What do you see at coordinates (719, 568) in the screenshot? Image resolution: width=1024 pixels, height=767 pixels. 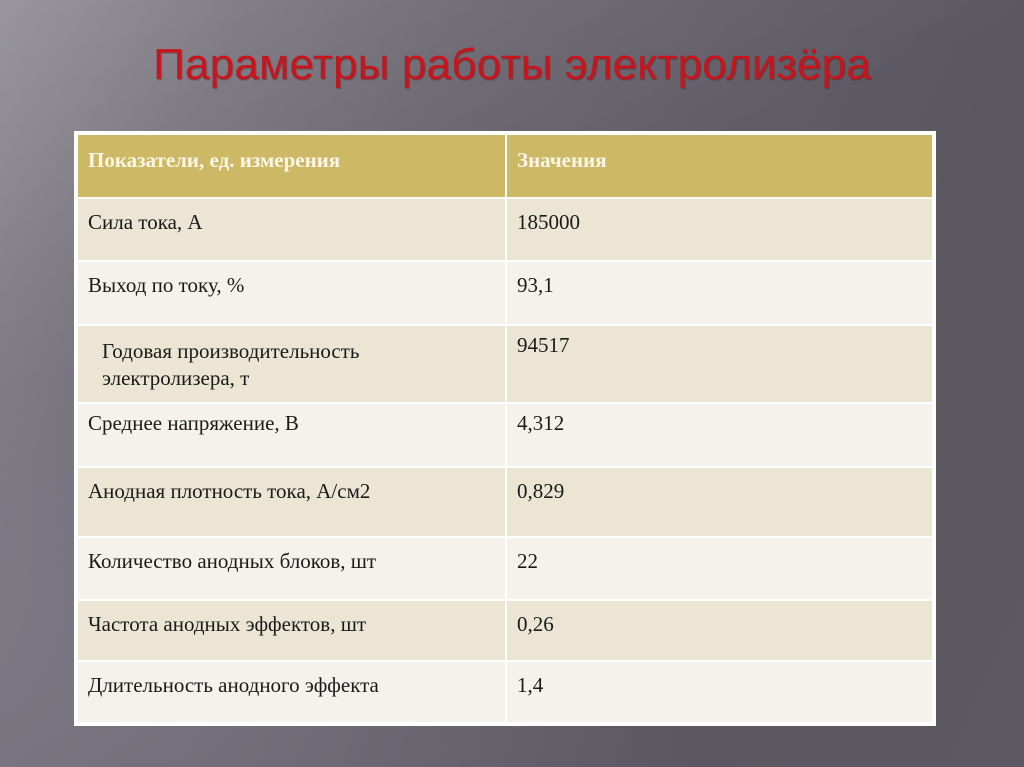 I see `row-value: 22` at bounding box center [719, 568].